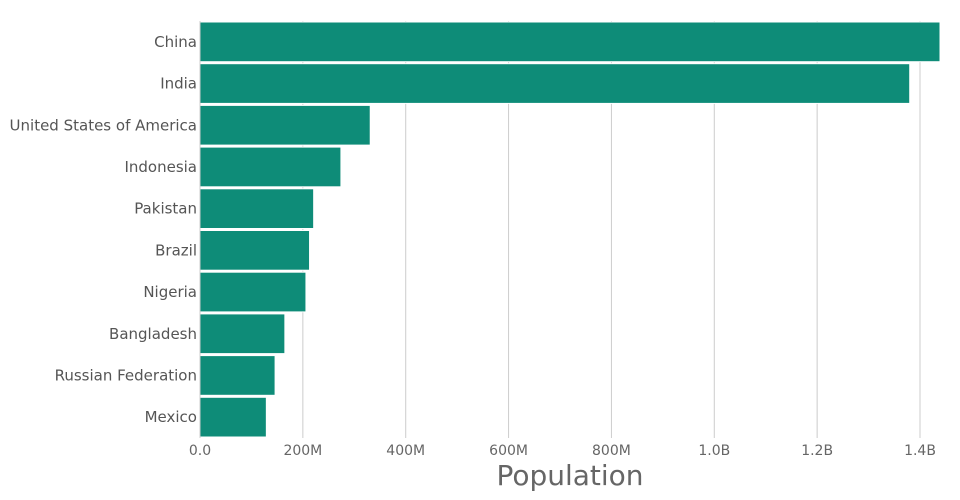 The width and height of the screenshot is (960, 500). Describe the element at coordinates (175, 42) in the screenshot. I see `category-label: China` at that location.